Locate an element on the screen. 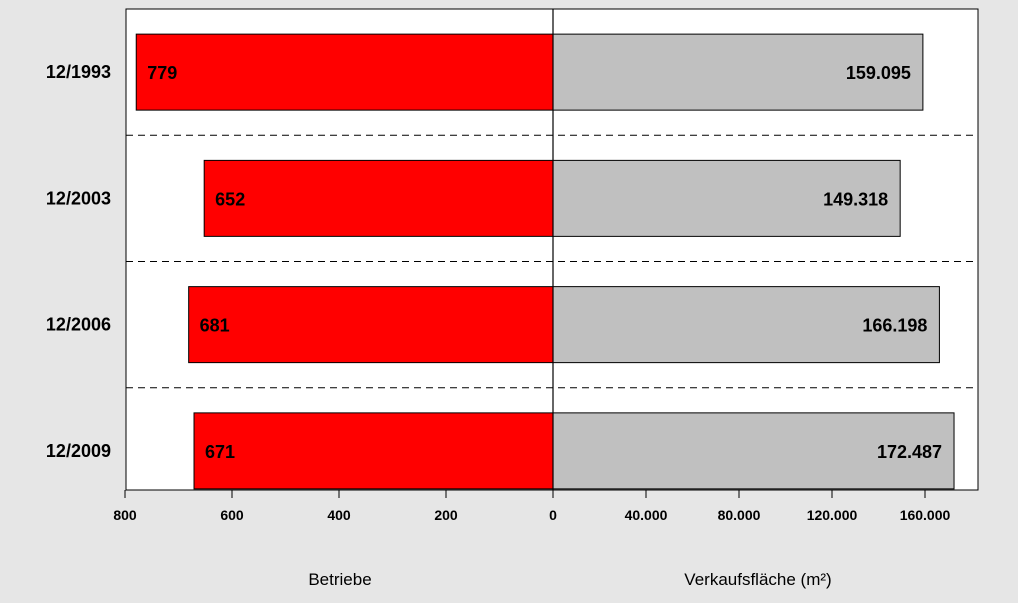  data-label-verkaufsflaeche: 172.487 is located at coordinates (909, 452).